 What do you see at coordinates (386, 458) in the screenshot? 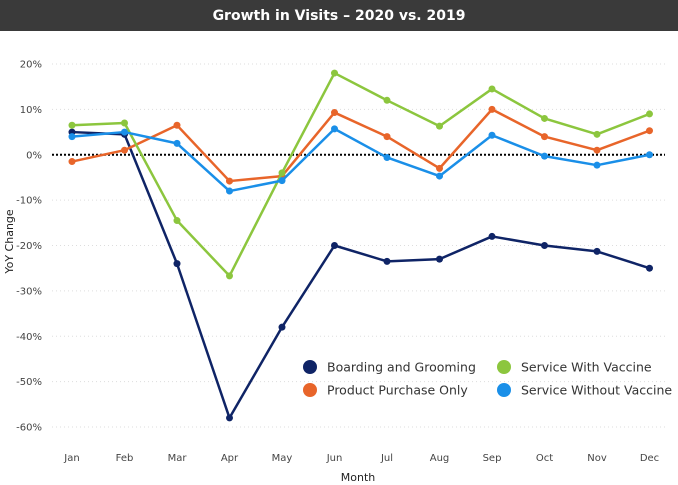
I see `x-tick-label: Jul` at bounding box center [386, 458].